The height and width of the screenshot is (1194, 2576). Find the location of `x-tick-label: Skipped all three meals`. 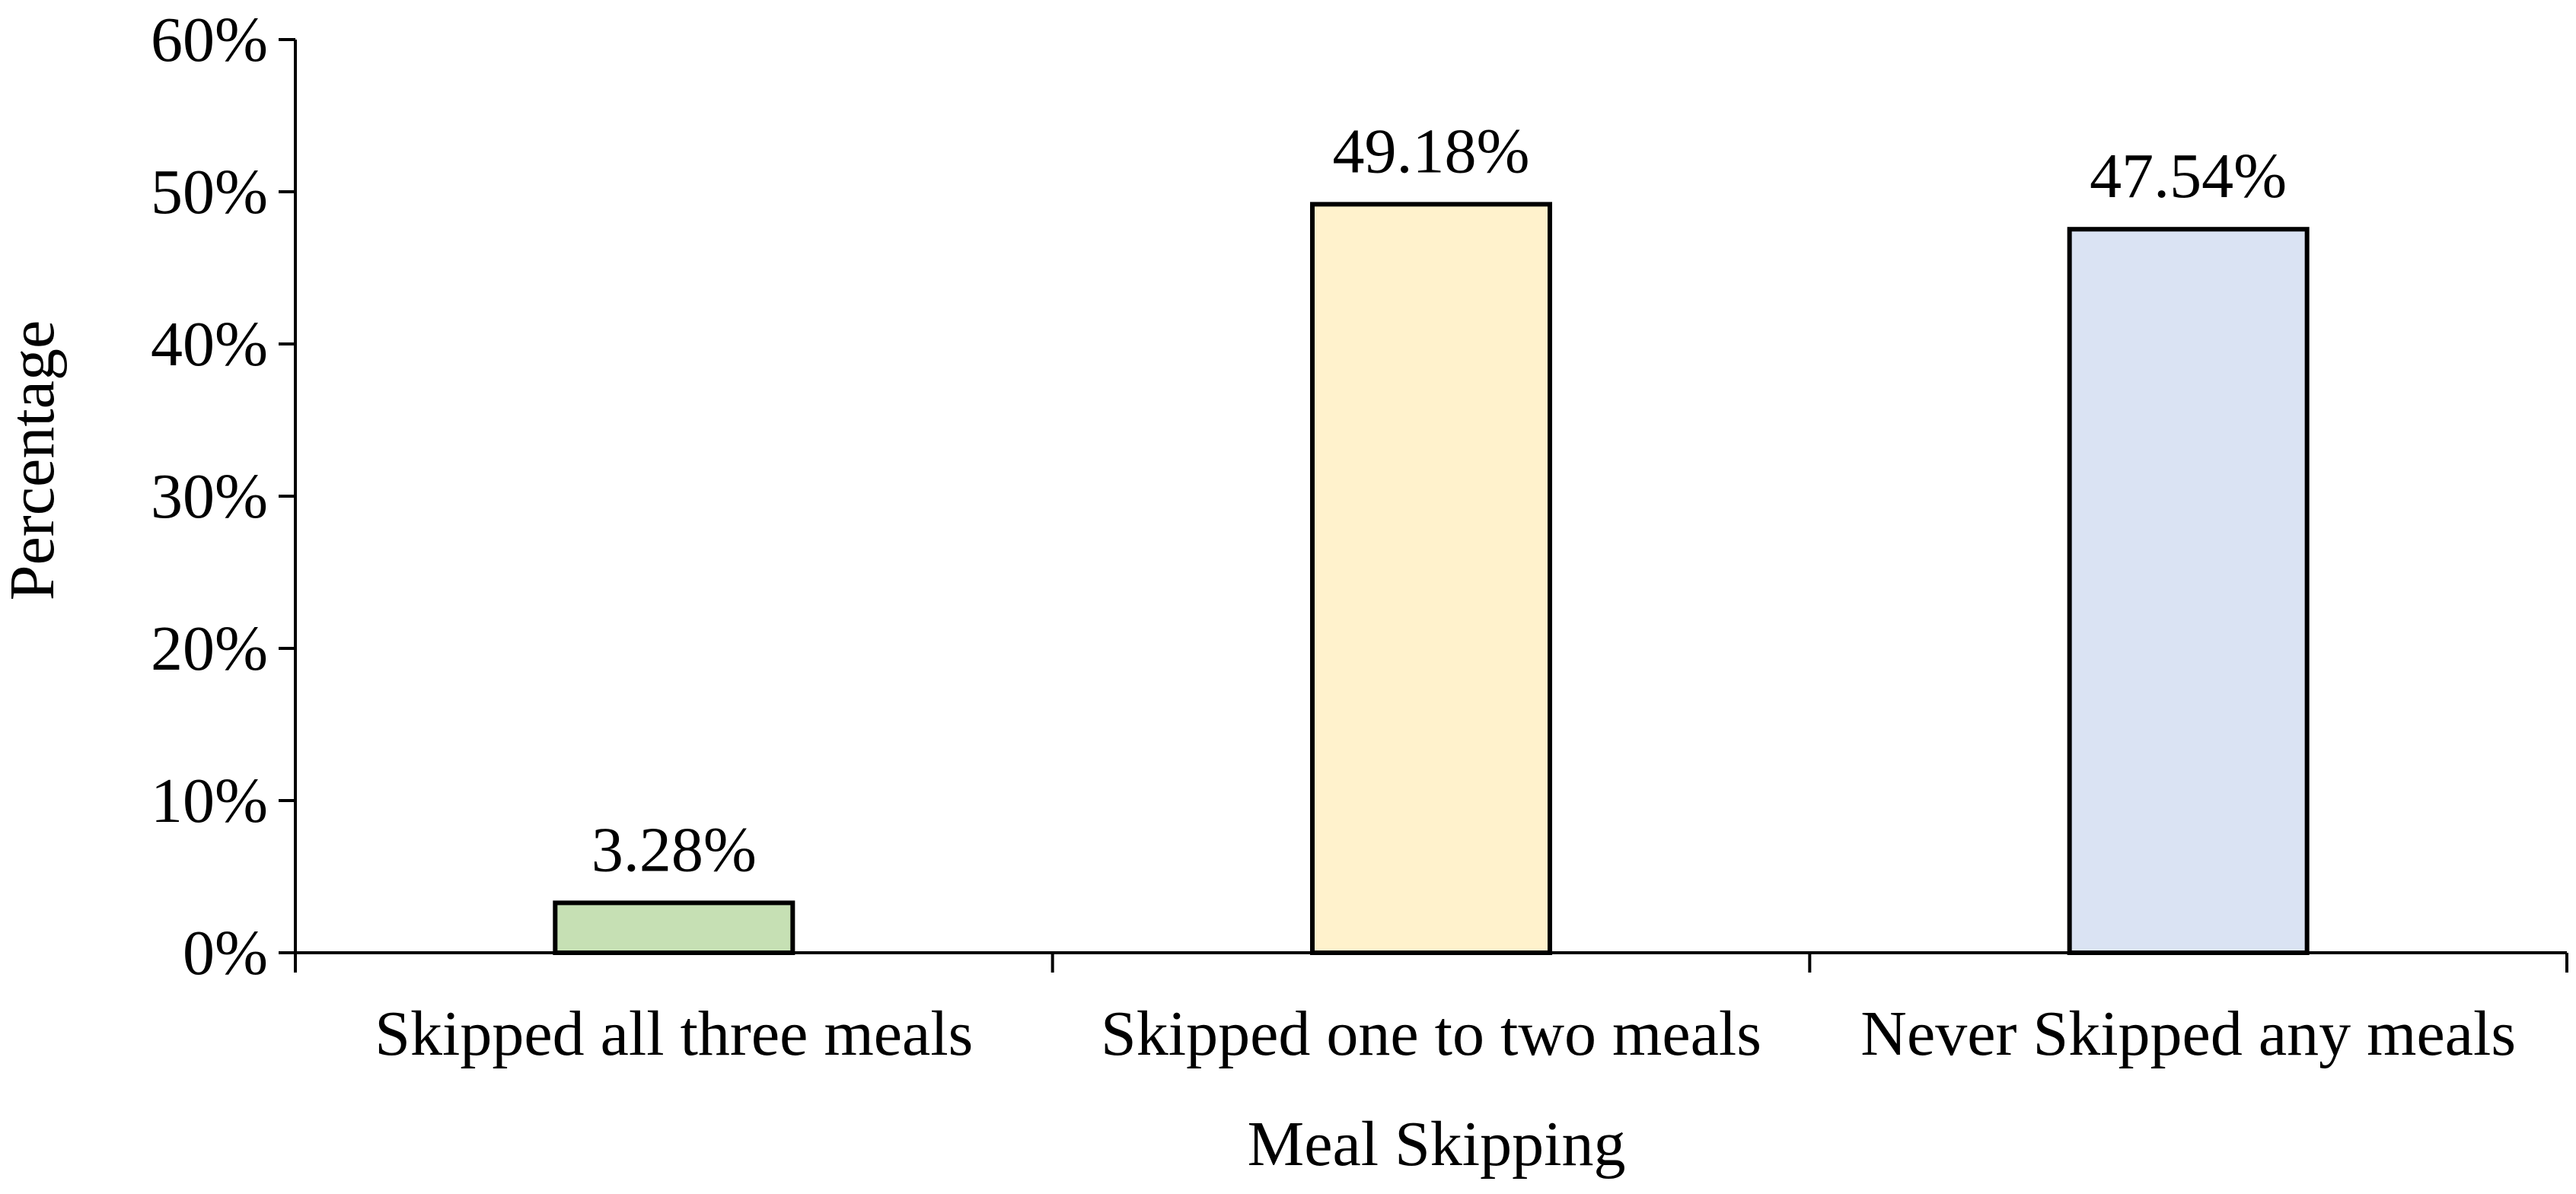

x-tick-label: Skipped all three meals is located at coordinates (674, 1033).